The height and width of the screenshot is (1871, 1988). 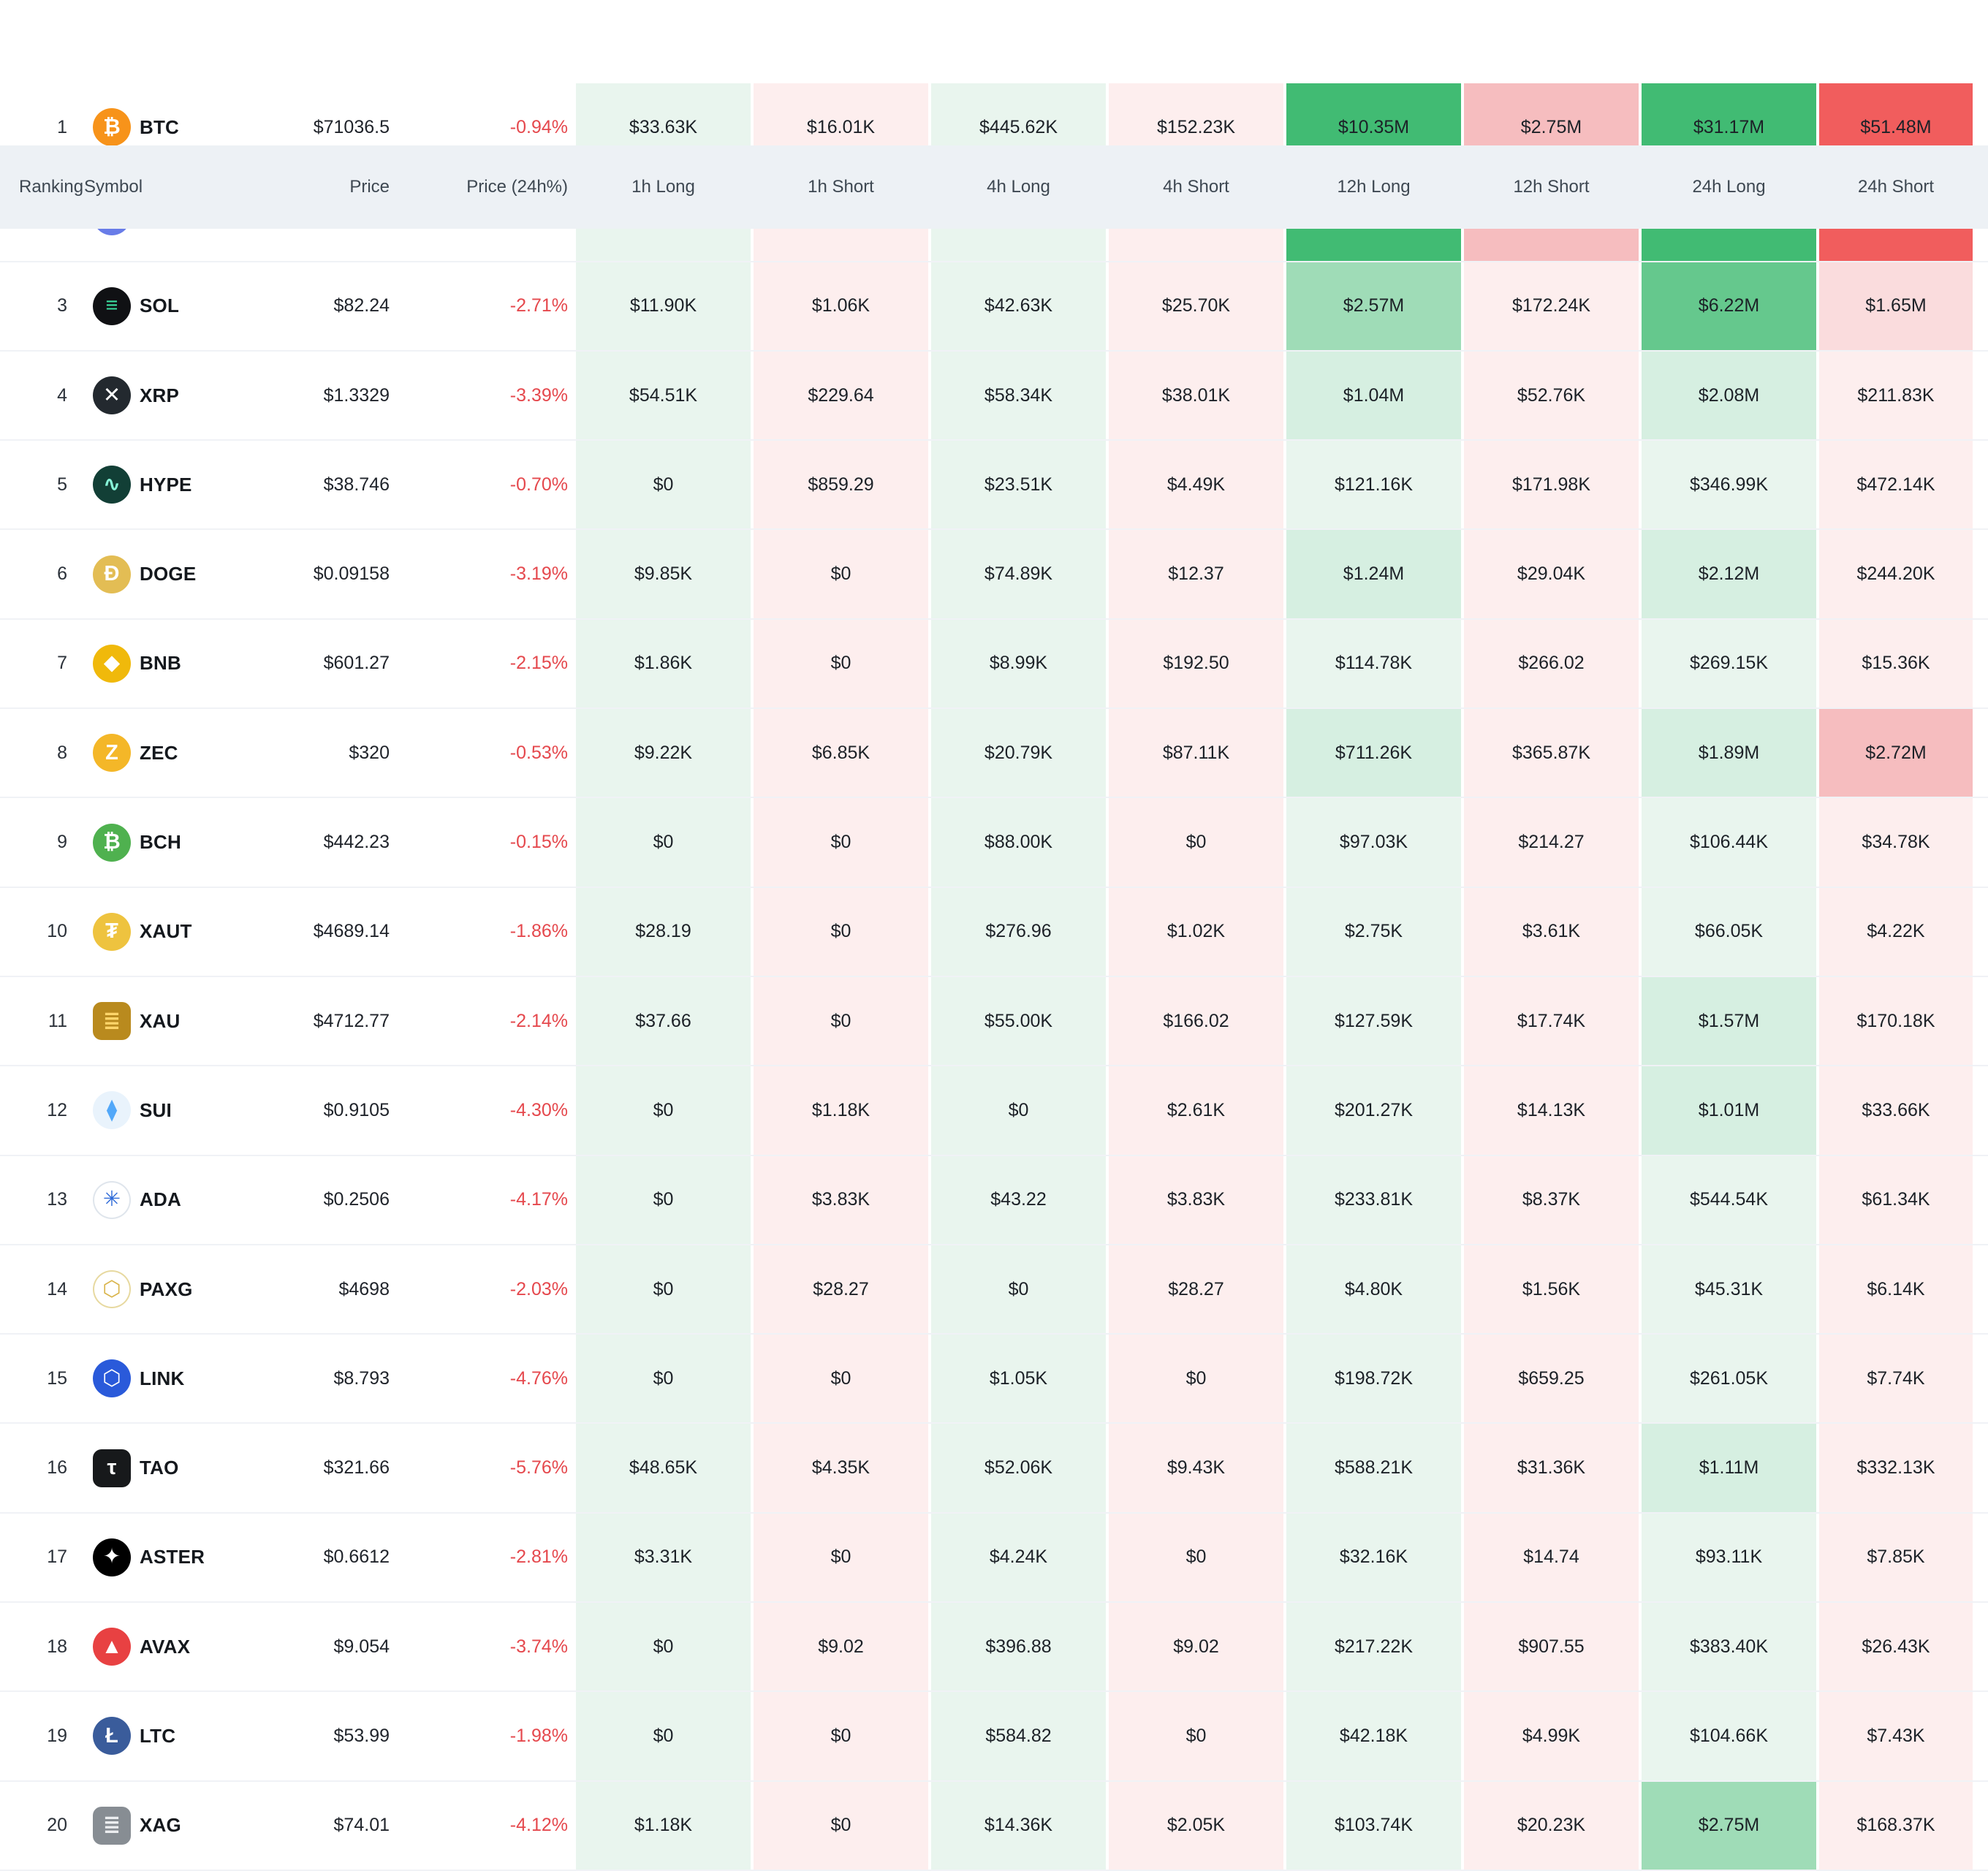 I want to click on ranking-cell: 11, so click(x=57, y=1020).